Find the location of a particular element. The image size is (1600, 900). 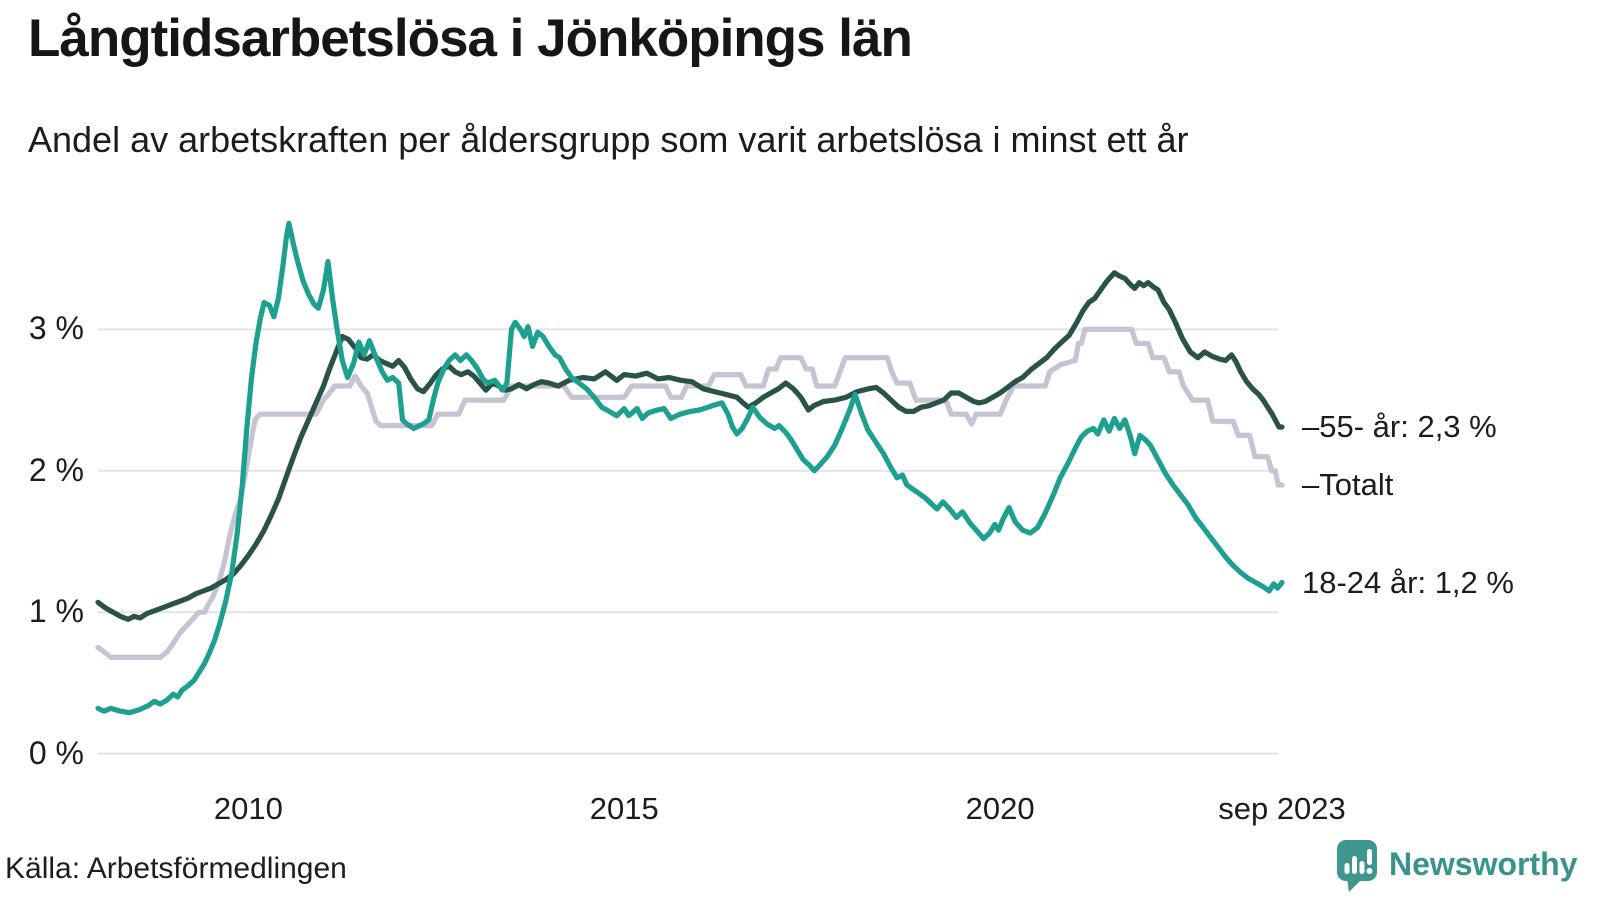

x-axis-tick-label: 2020 is located at coordinates (1000, 808).